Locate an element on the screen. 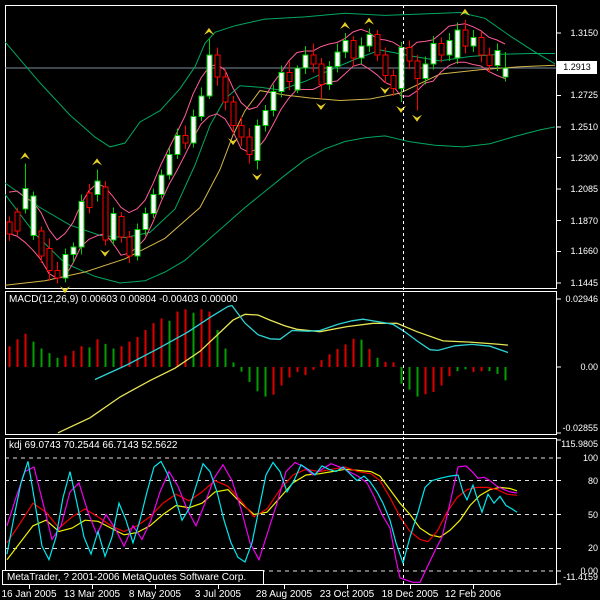 The height and width of the screenshot is (600, 600). price-tick-label: 1.2725 is located at coordinates (584, 95).